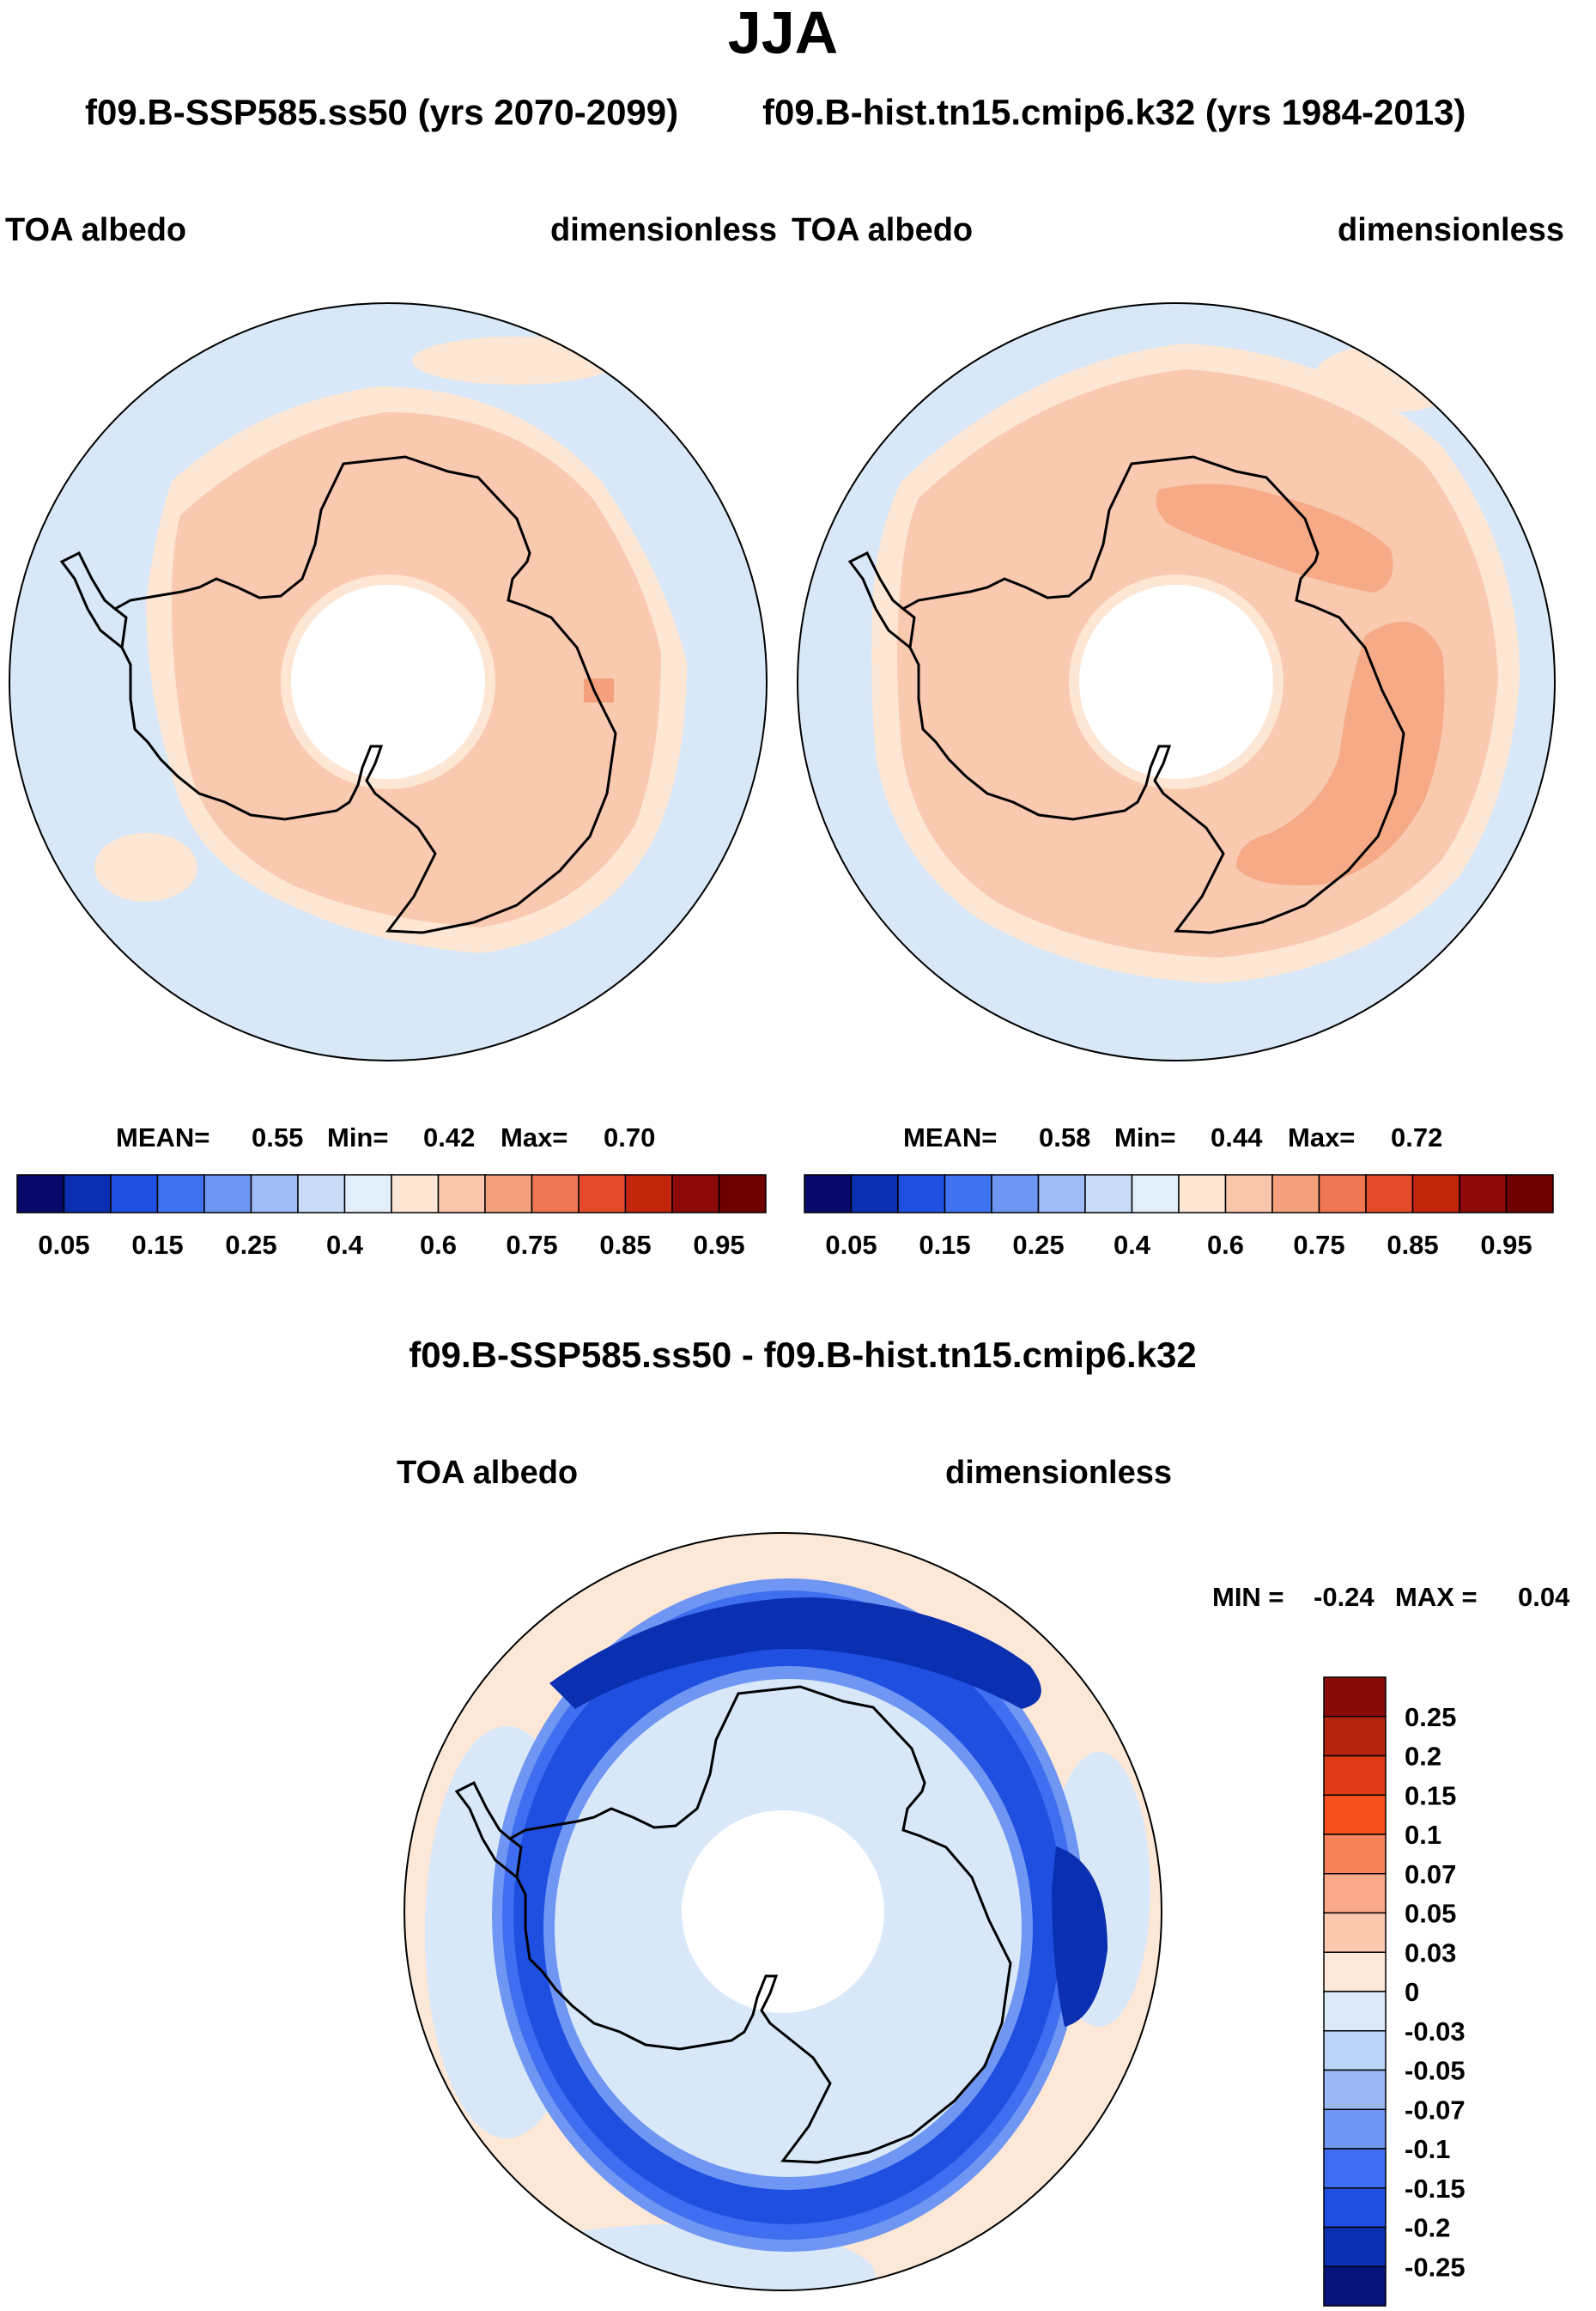 The image size is (1596, 2311). What do you see at coordinates (1430, 1874) in the screenshot?
I see `diff-colorbar-tick-label: 0.07` at bounding box center [1430, 1874].